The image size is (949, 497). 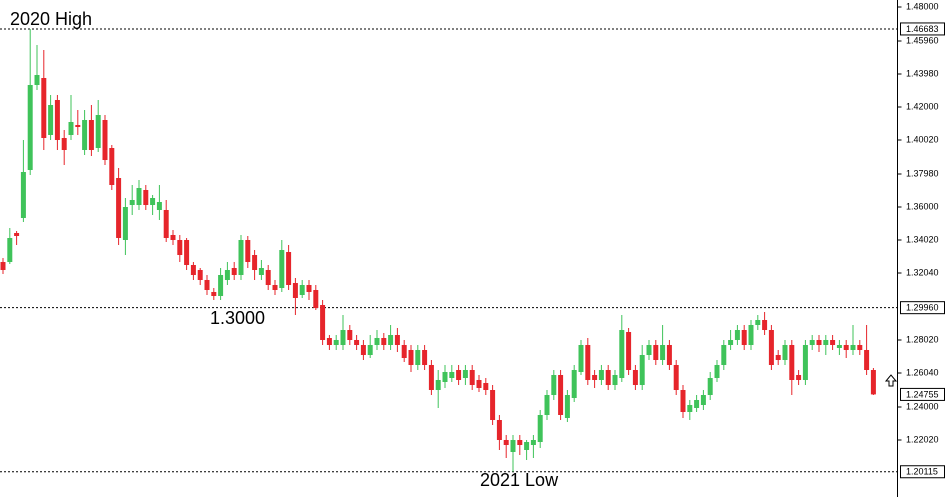 What do you see at coordinates (922, 272) in the screenshot?
I see `y-tick-label: 1.32040` at bounding box center [922, 272].